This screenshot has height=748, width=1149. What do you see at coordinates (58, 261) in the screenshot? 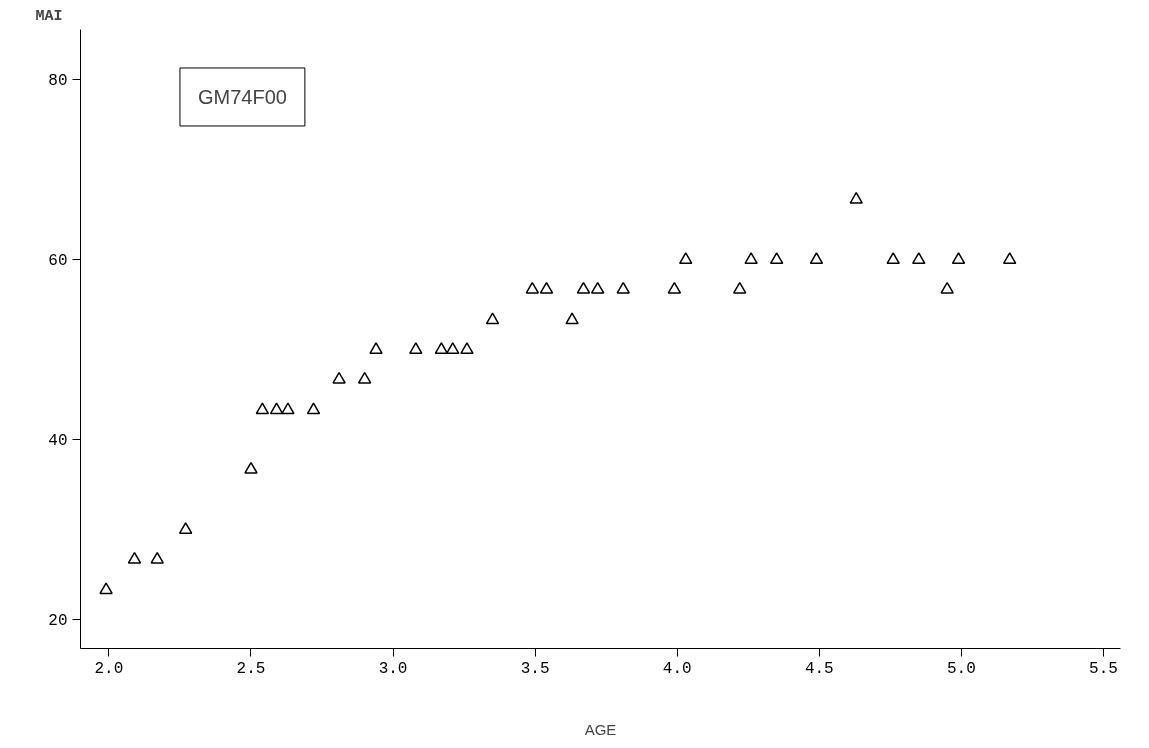
I see `y-tick-label: 60` at bounding box center [58, 261].